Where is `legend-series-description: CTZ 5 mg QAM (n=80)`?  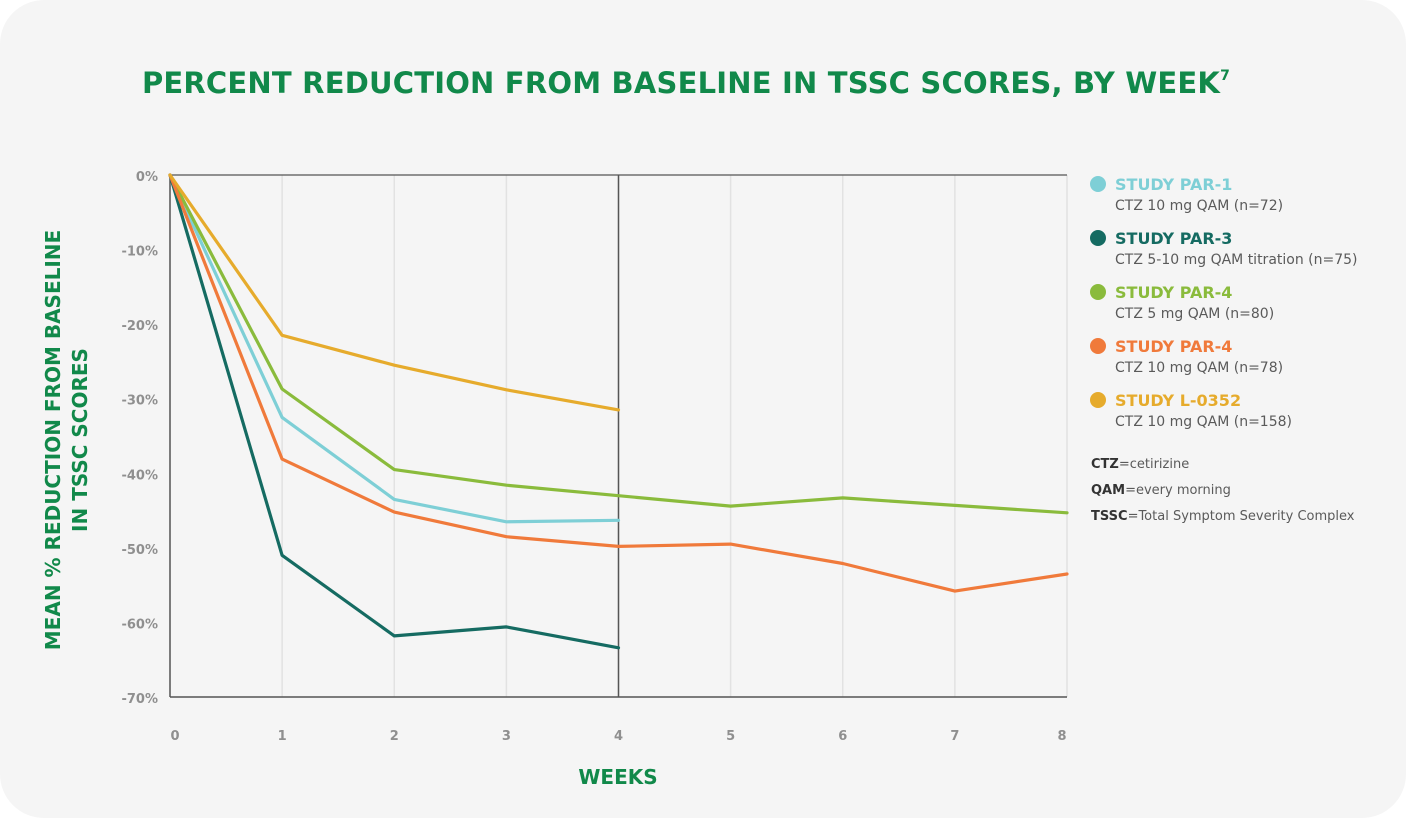
legend-series-description: CTZ 5 mg QAM (n=80) is located at coordinates (1195, 314).